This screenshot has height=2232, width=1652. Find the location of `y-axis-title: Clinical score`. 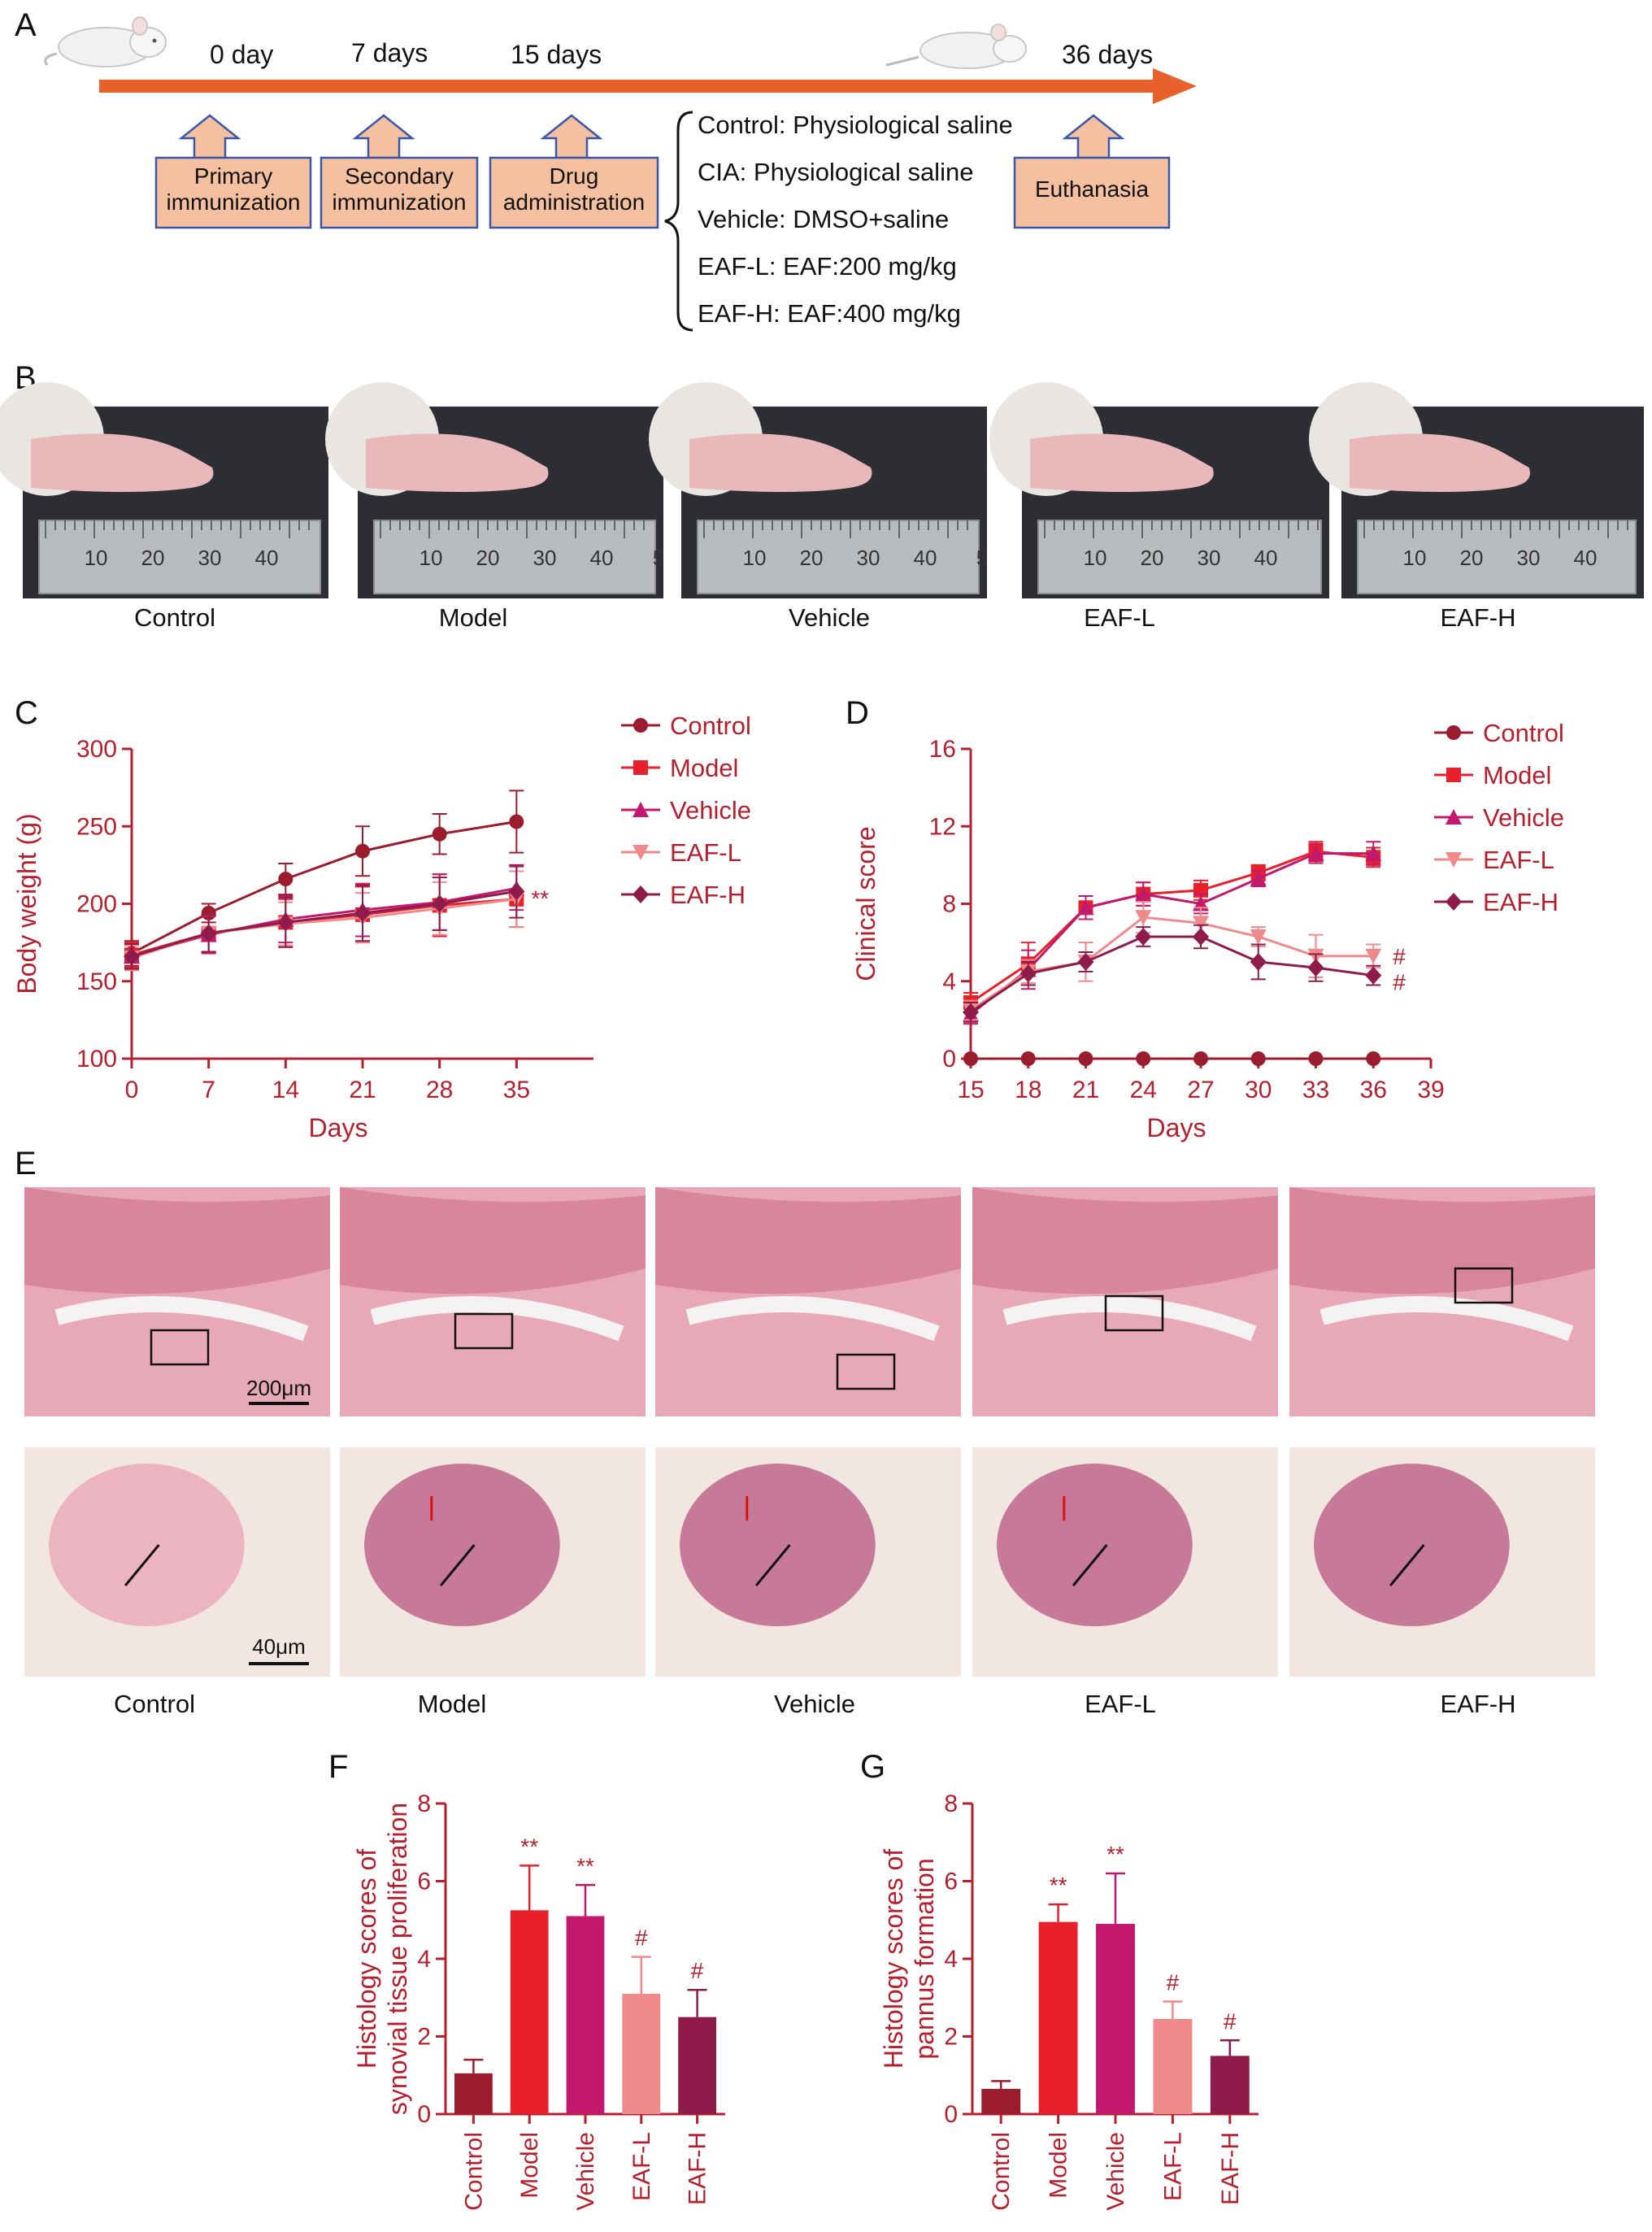

y-axis-title: Clinical score is located at coordinates (865, 903).